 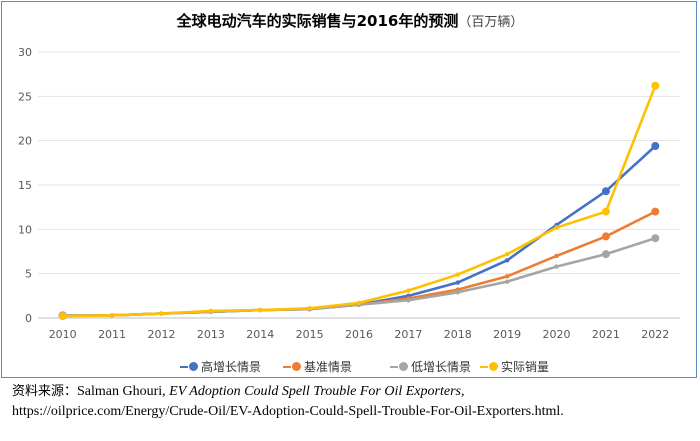 I want to click on y-tick-label-5: 5, so click(x=28, y=274).